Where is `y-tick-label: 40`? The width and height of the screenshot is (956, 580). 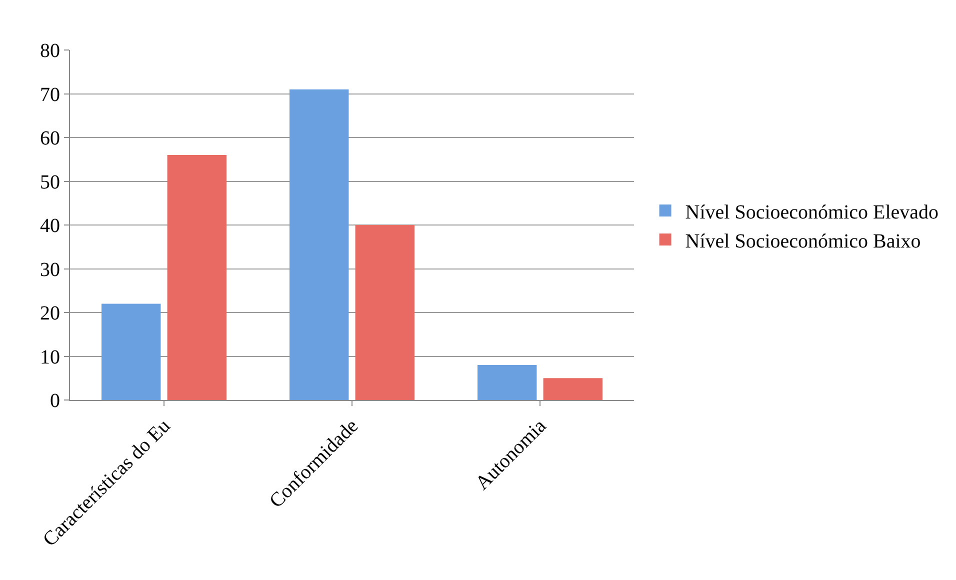
y-tick-label: 40 is located at coordinates (50, 226).